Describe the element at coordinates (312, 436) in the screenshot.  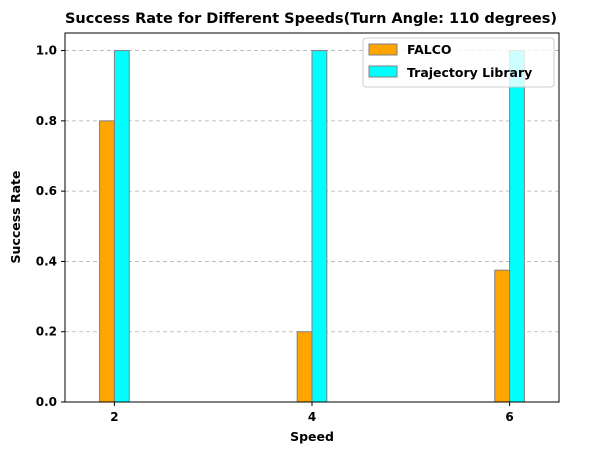
I see `x-axis-label: Speed` at that location.